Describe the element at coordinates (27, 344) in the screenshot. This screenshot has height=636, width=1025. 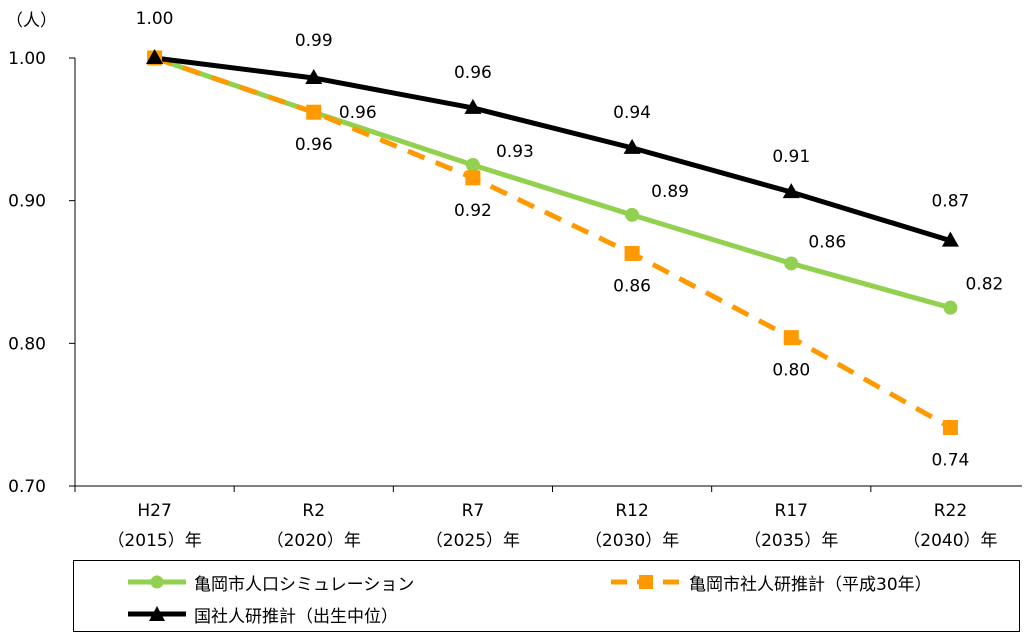
I see `y-tick-label: 0.80` at that location.